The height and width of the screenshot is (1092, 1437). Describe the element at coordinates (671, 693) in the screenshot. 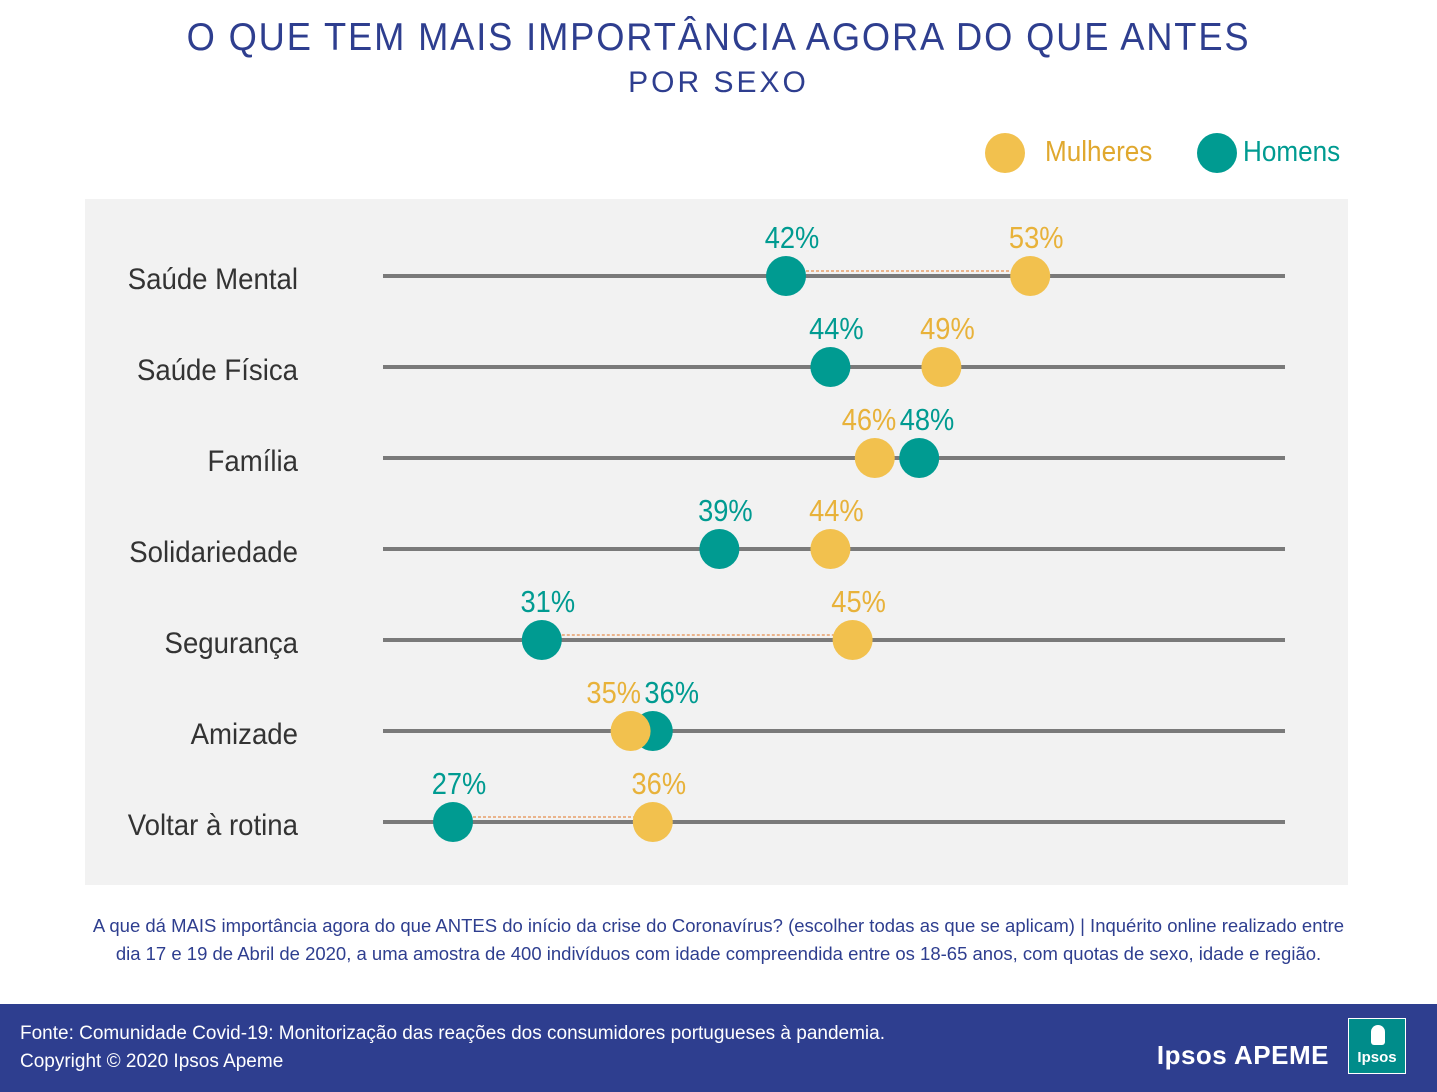

I see `men-value-label: 36%` at that location.